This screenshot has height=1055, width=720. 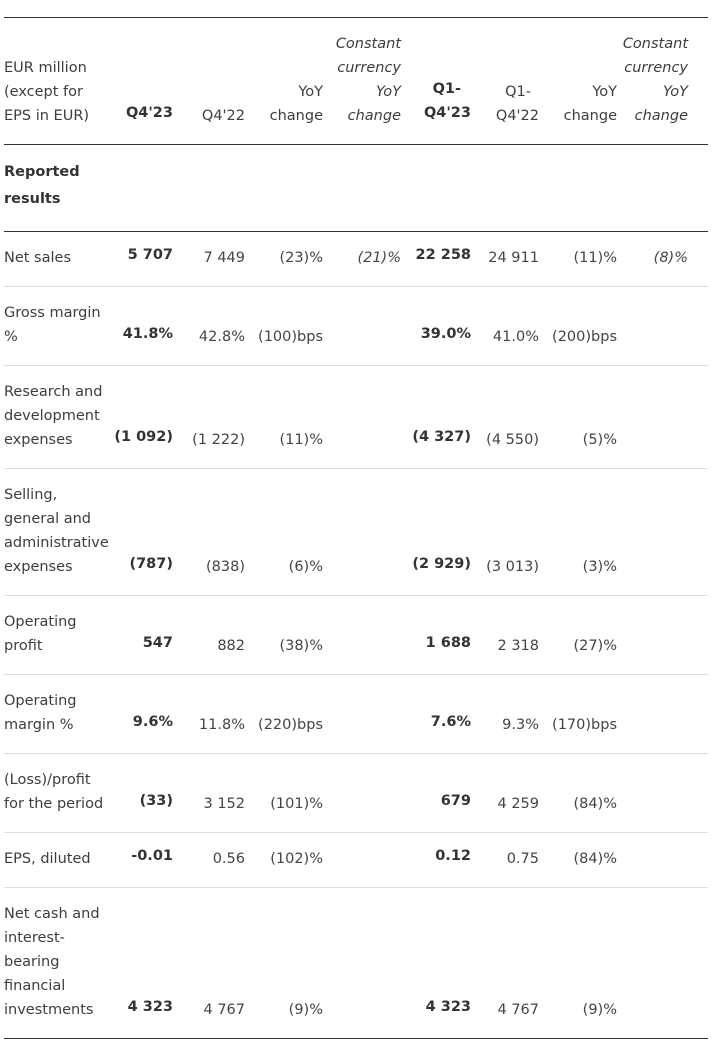 I want to click on cell-q4-23: 41.8%, so click(x=147, y=334).